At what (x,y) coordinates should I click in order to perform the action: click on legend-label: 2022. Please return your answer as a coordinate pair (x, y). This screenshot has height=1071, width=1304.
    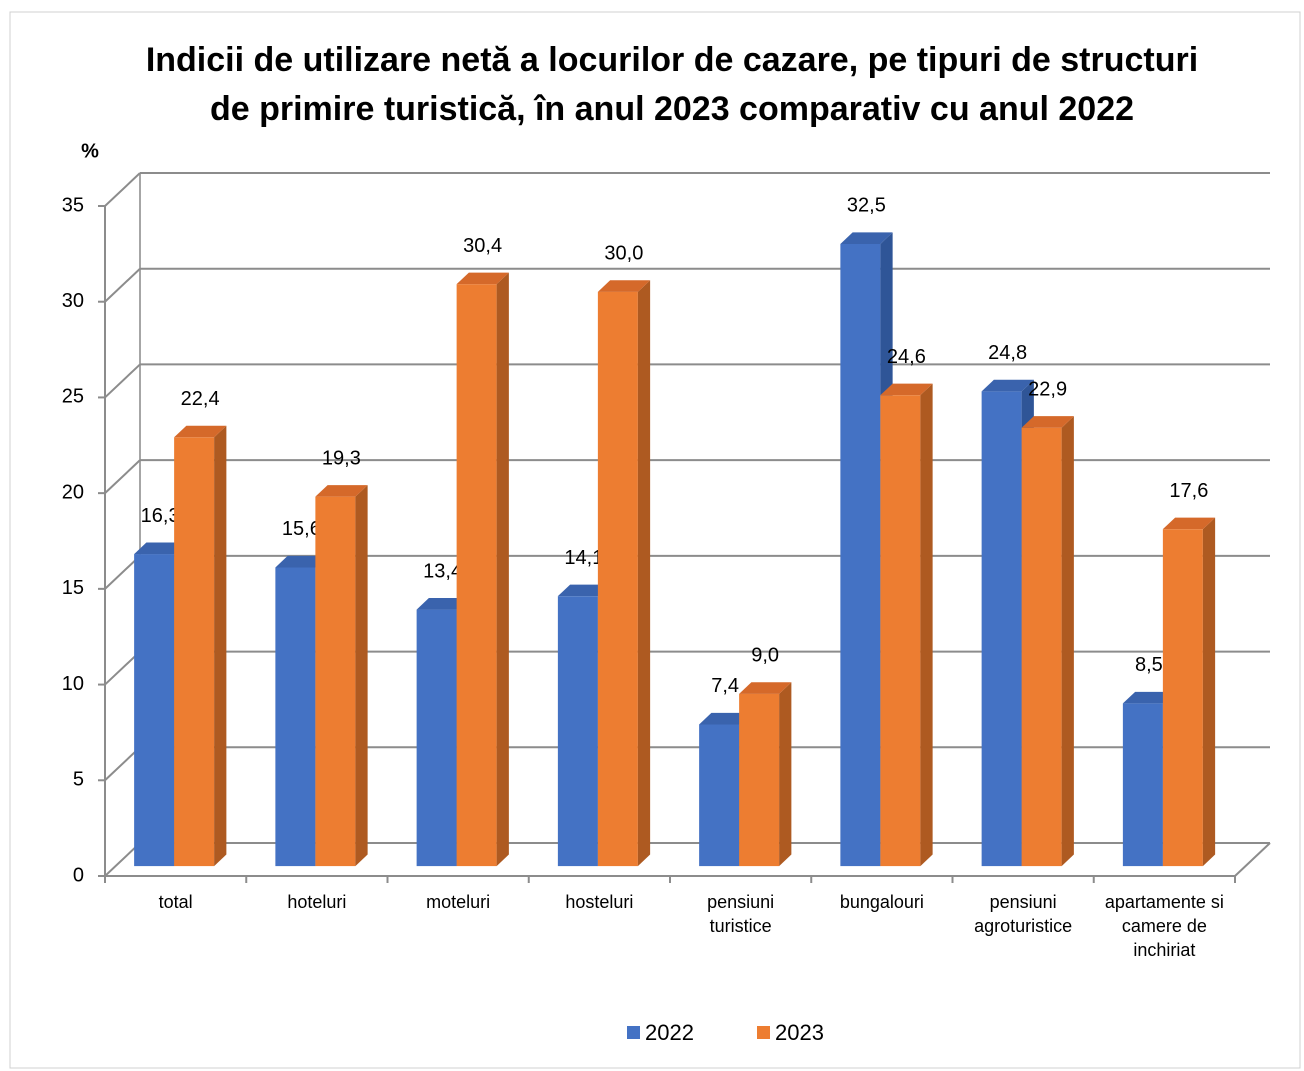
    Looking at the image, I should click on (669, 1032).